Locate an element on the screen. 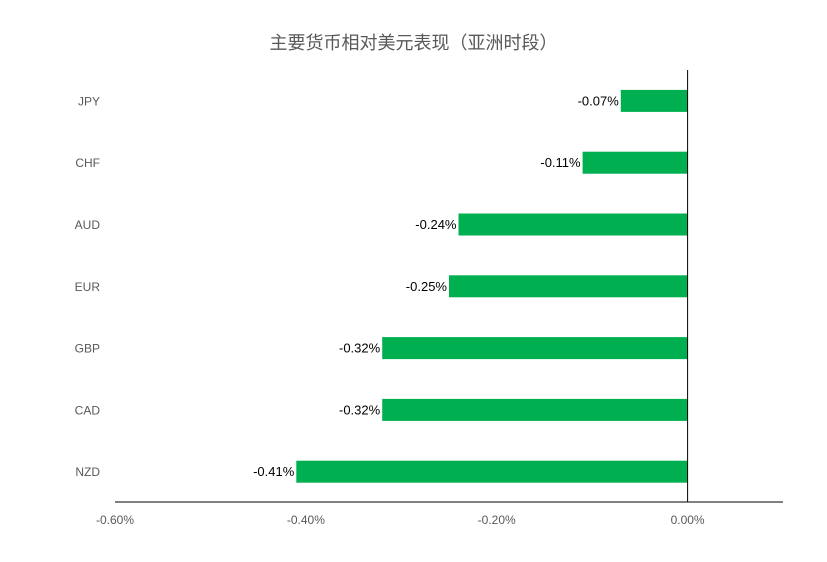  bar-nzd is located at coordinates (492, 471).